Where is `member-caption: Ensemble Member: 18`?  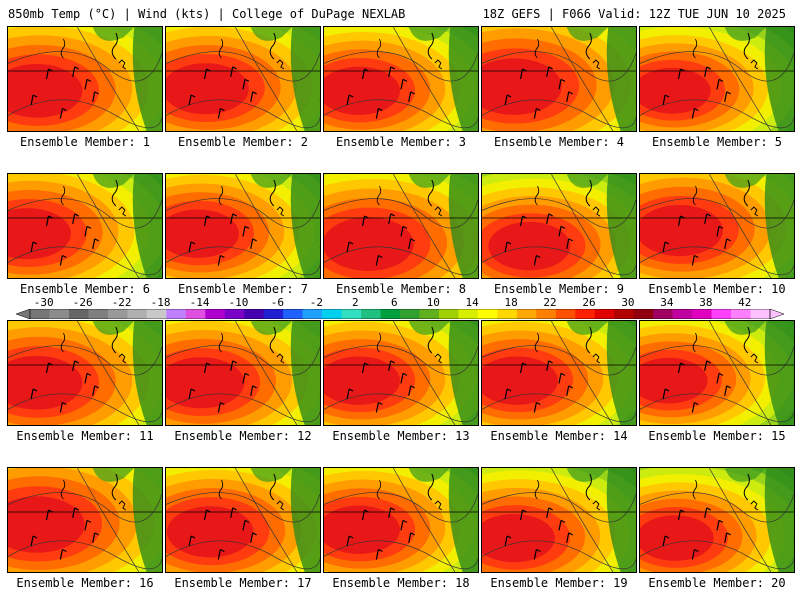 member-caption: Ensemble Member: 18 is located at coordinates (401, 583).